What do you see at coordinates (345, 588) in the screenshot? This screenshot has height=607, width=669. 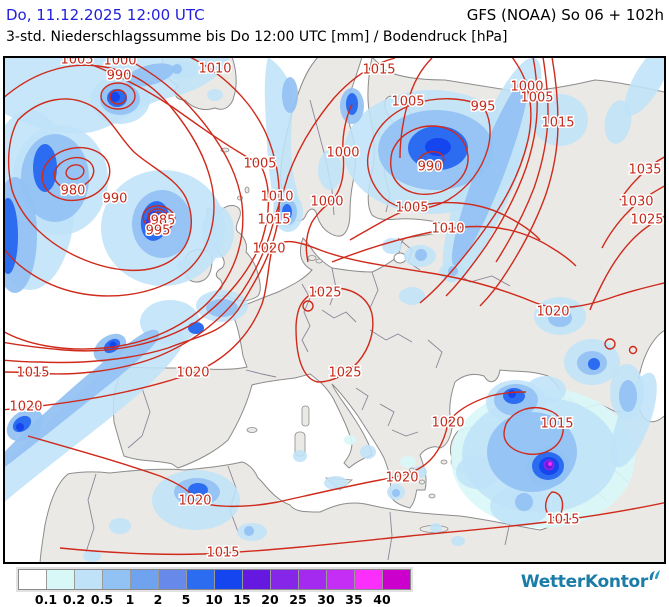 I see `legend-box: 35` at bounding box center [345, 588].